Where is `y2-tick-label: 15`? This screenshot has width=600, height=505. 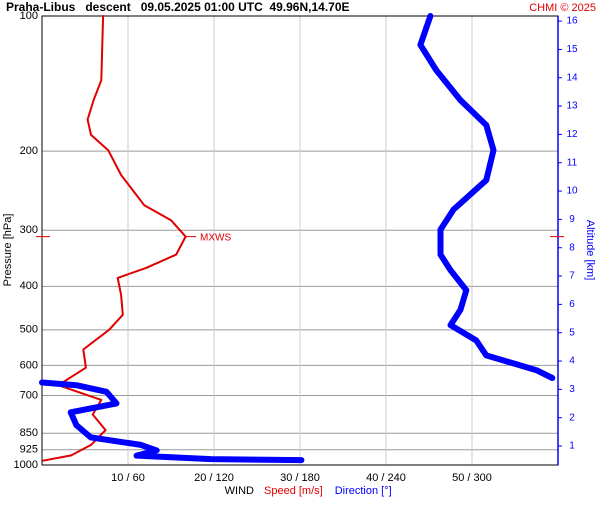
y2-tick-label: 15 is located at coordinates (572, 49).